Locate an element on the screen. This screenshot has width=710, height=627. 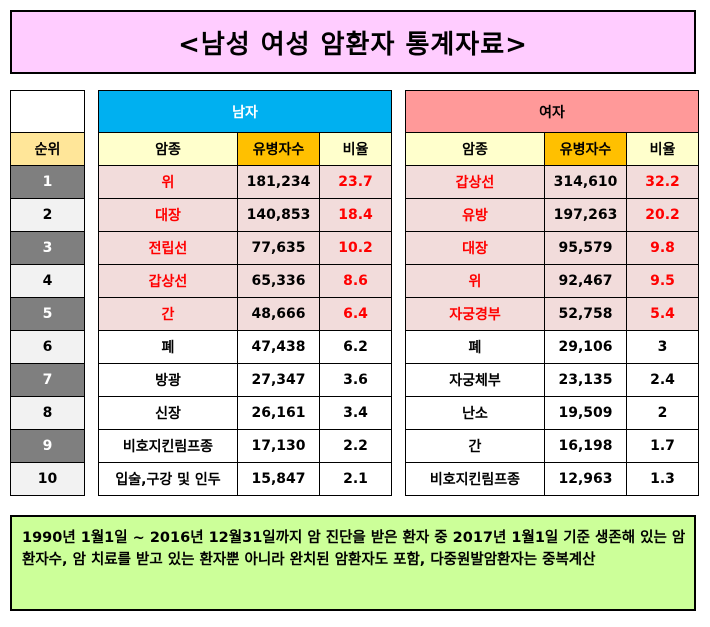
male-ratio: 23.7 is located at coordinates (355, 182).